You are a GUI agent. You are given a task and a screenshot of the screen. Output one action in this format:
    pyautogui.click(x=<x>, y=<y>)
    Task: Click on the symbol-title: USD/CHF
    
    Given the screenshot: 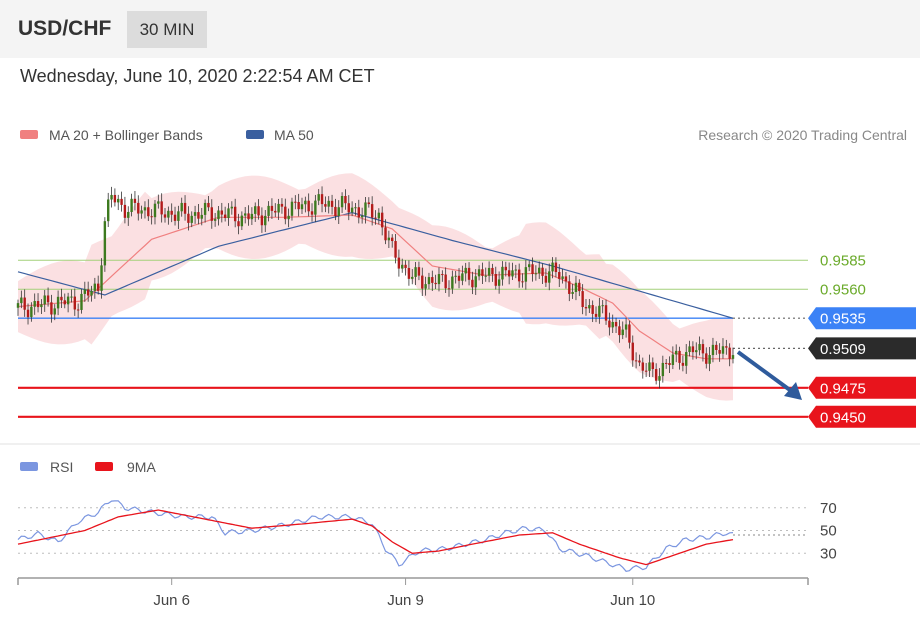 What is the action you would take?
    pyautogui.click(x=65, y=28)
    